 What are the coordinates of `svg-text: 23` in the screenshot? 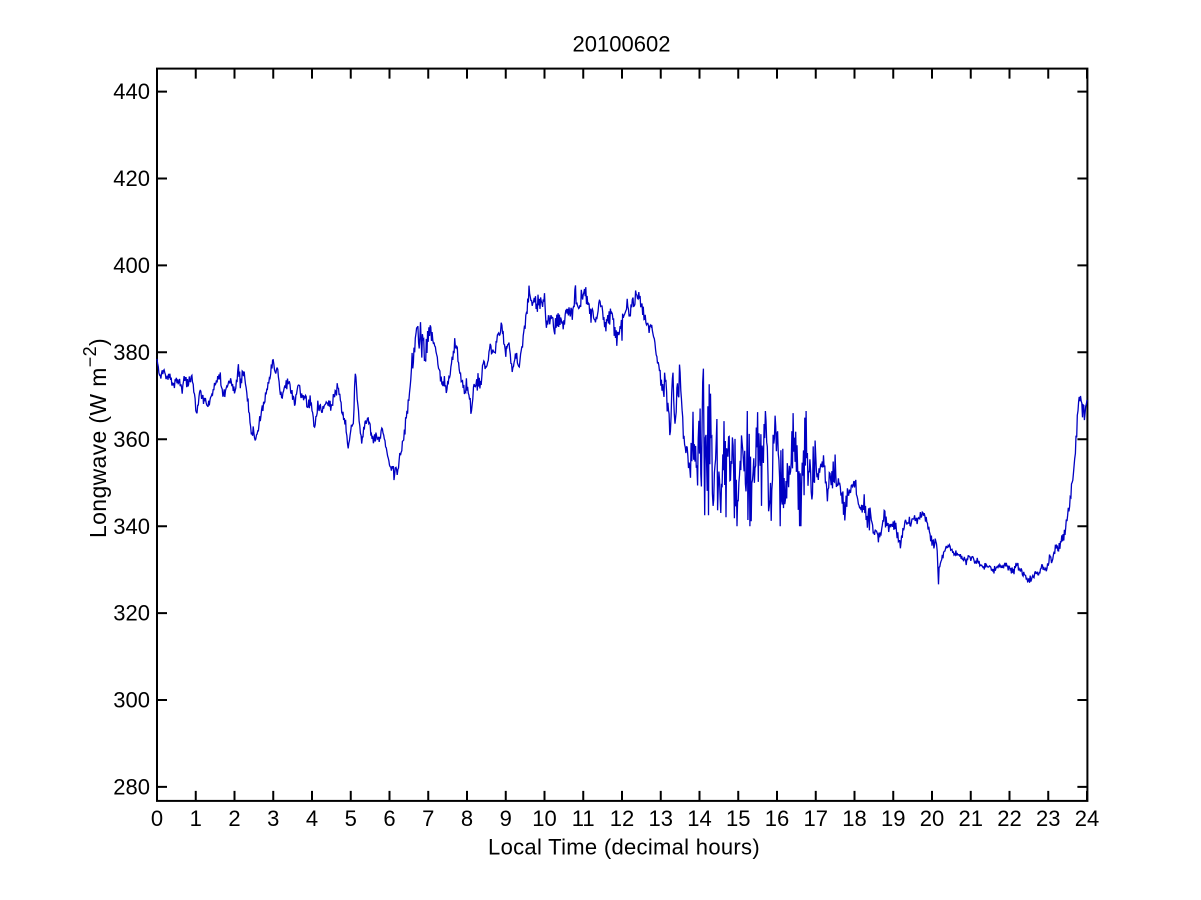 It's located at (1048, 818).